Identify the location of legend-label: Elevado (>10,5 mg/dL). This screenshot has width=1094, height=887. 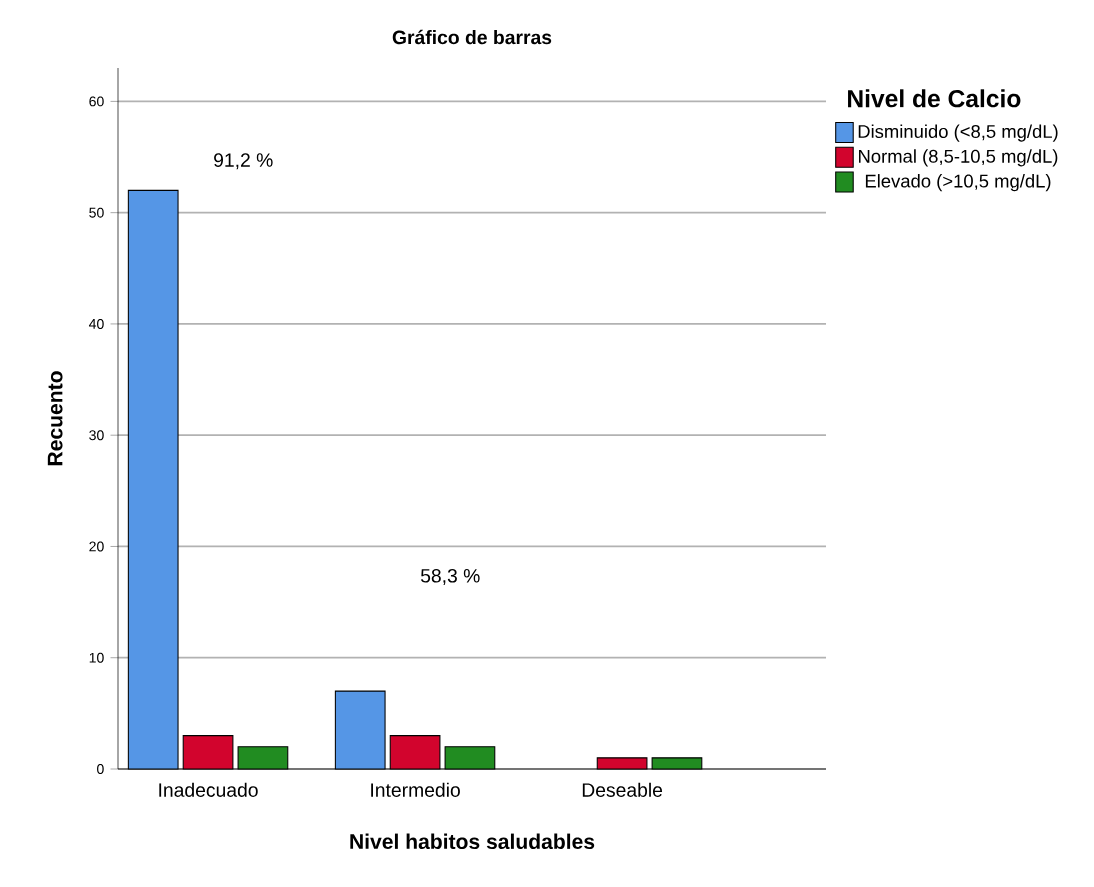
(958, 183).